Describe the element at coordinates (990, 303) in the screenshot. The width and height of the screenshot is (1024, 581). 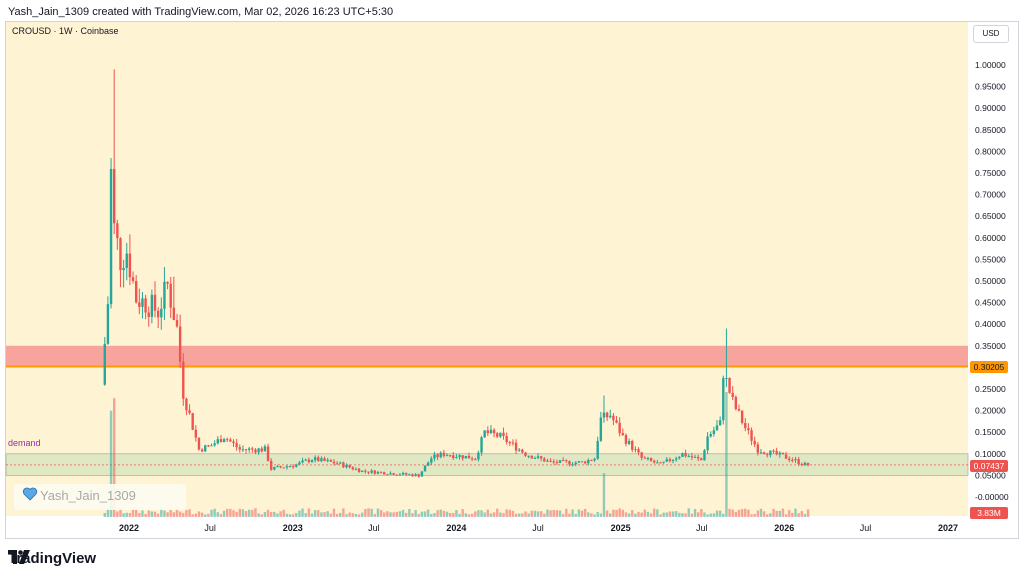
I see `y-tick-label: 0.45000` at that location.